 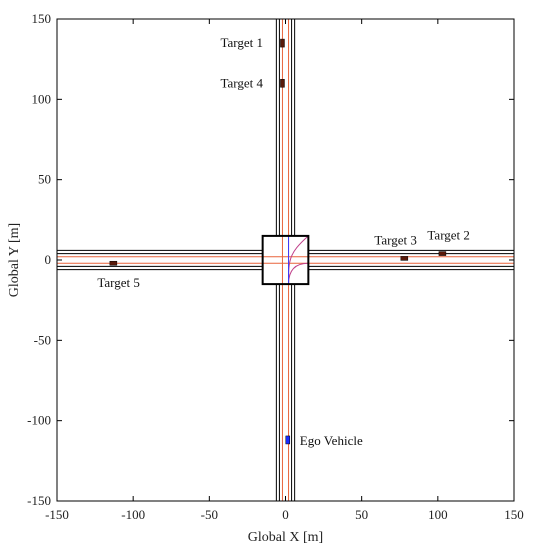 What do you see at coordinates (57, 514) in the screenshot?
I see `x-tick-label: -150` at bounding box center [57, 514].